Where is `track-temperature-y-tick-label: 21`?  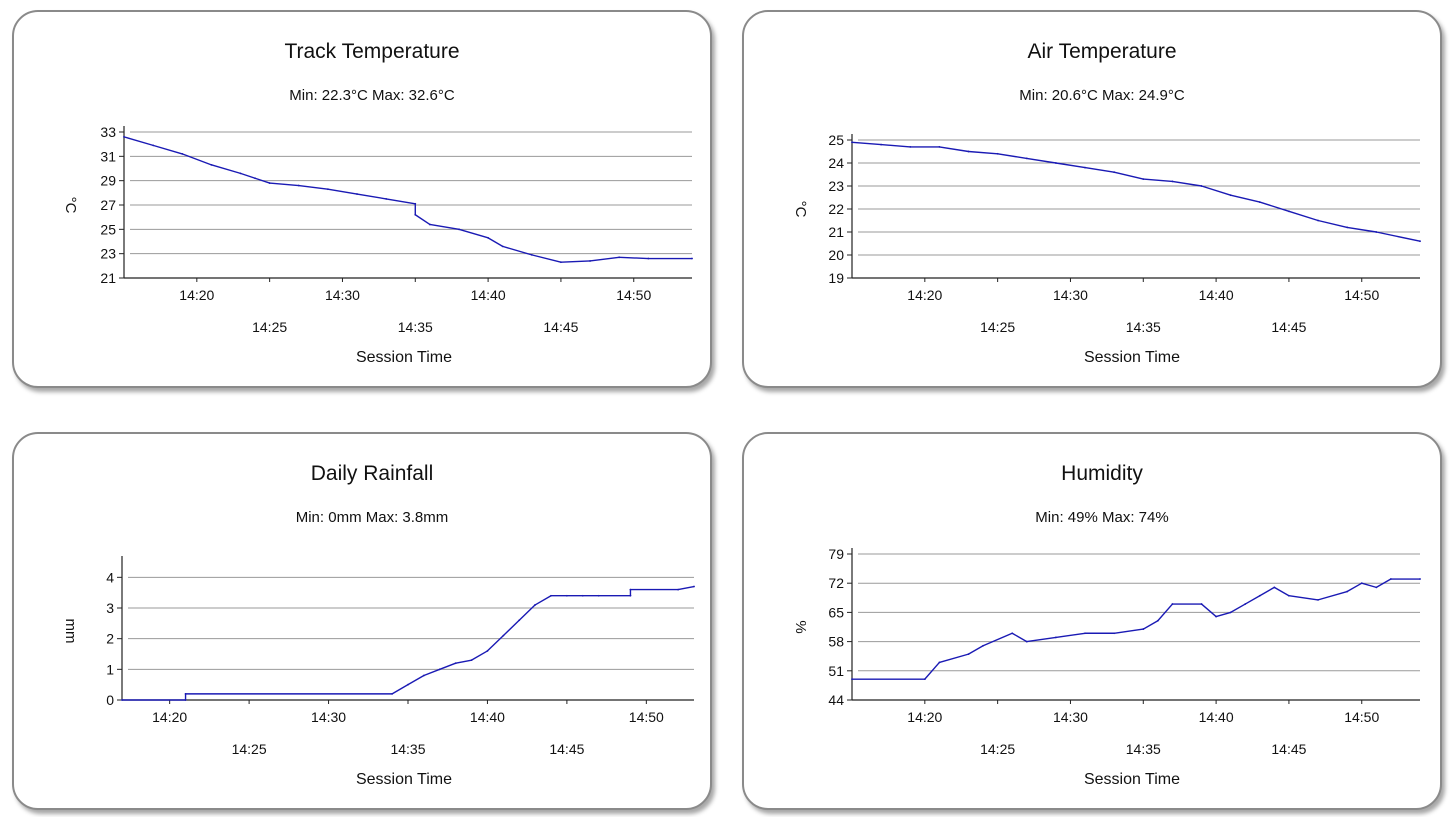
track-temperature-y-tick-label: 21 is located at coordinates (108, 278).